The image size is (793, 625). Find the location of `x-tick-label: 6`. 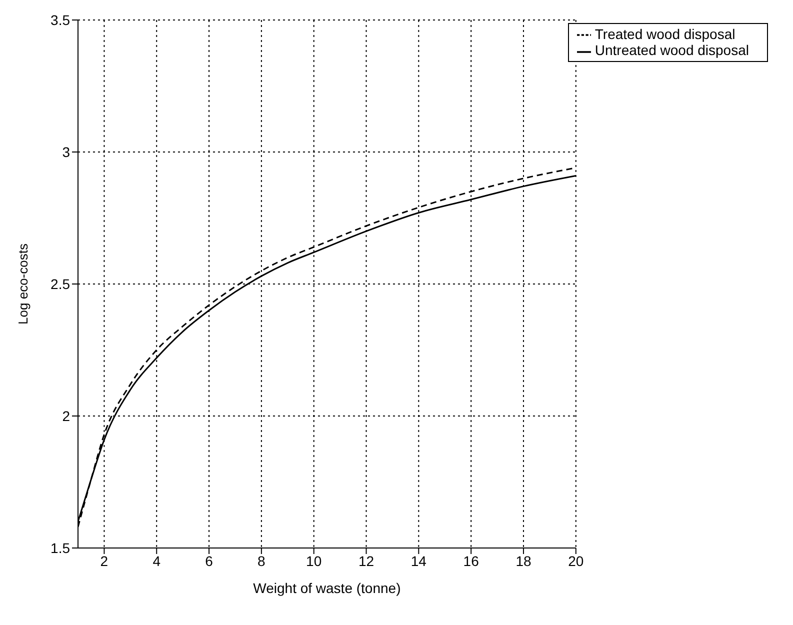

x-tick-label: 6 is located at coordinates (209, 560).